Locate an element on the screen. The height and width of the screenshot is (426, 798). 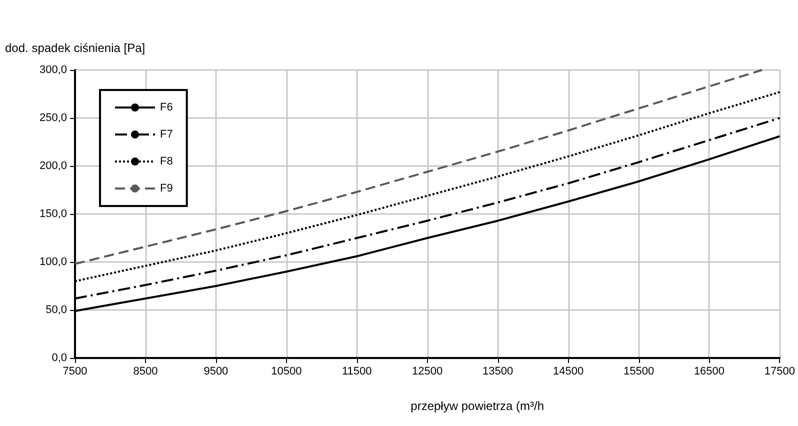
x-tick-label: 17500 is located at coordinates (780, 372).